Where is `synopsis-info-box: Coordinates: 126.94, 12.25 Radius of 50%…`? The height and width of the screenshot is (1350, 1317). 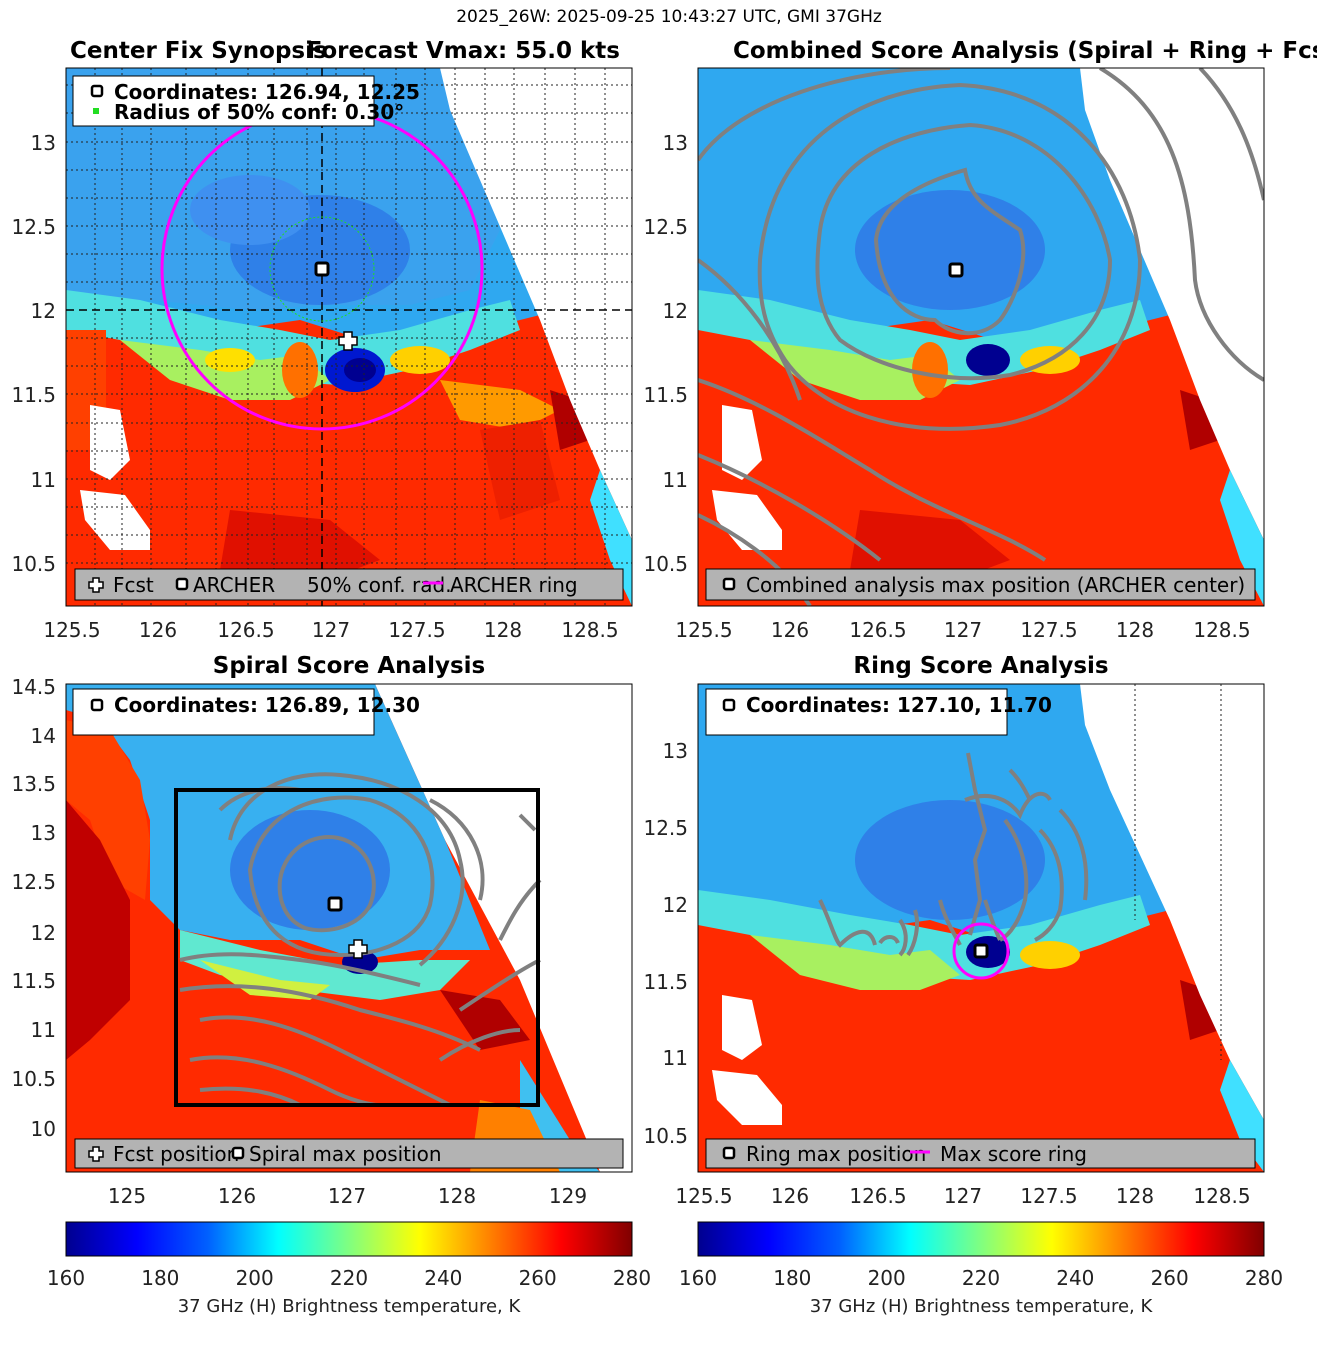 synopsis-info-box: Coordinates: 126.94, 12.25 Radius of 50%… is located at coordinates (246, 101).